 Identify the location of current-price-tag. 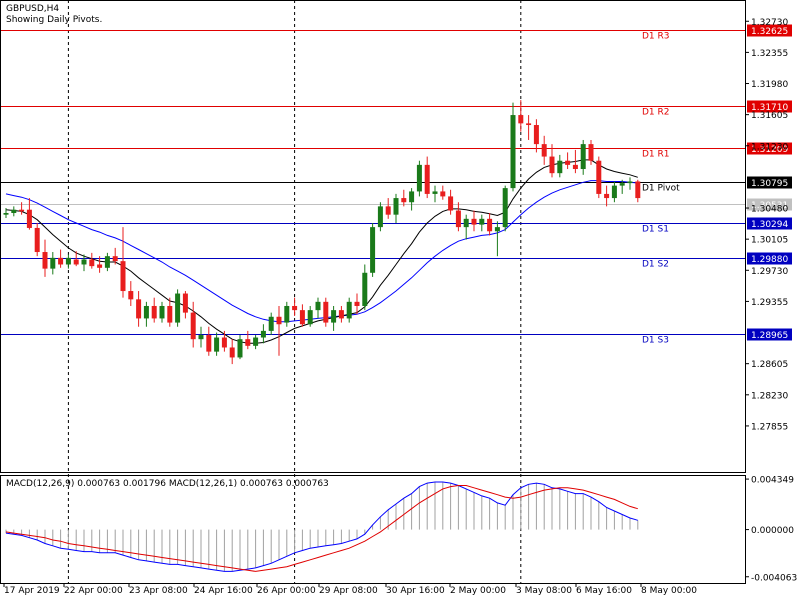
(769, 204).